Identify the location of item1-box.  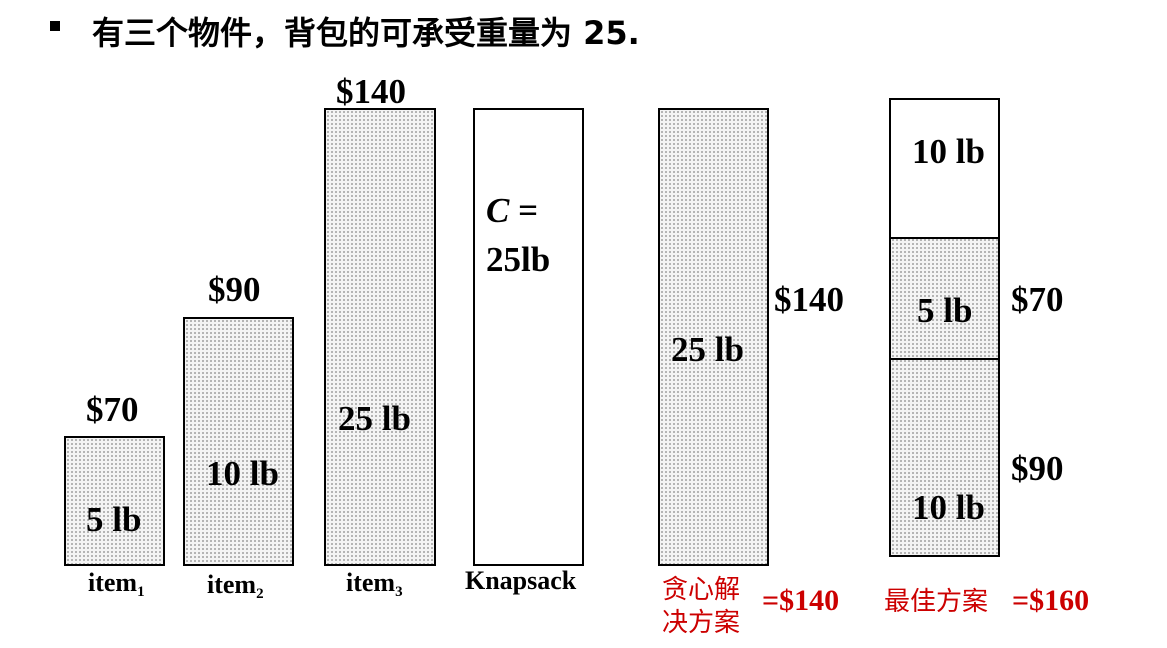
(114, 501).